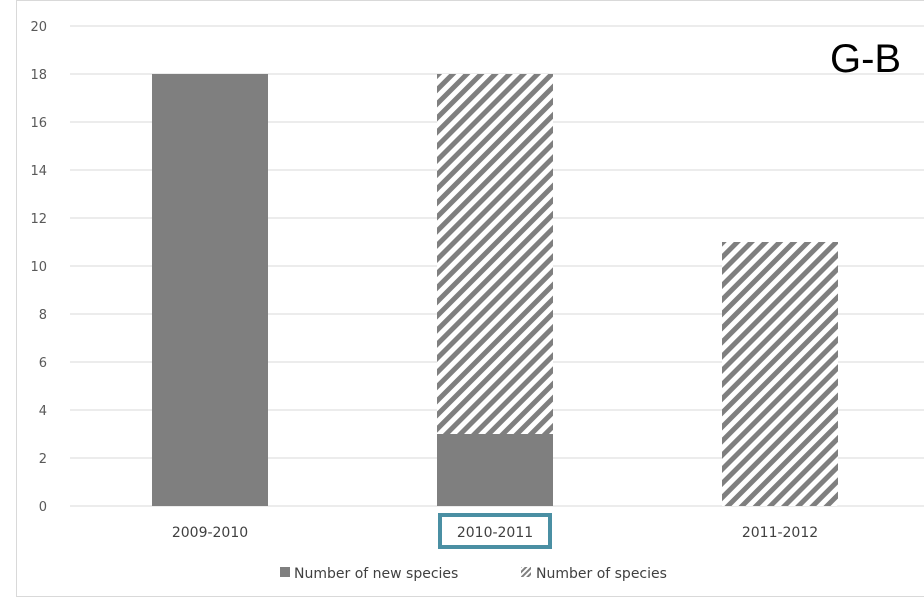 The width and height of the screenshot is (924, 599). I want to click on y-tick-label: 0, so click(43, 507).